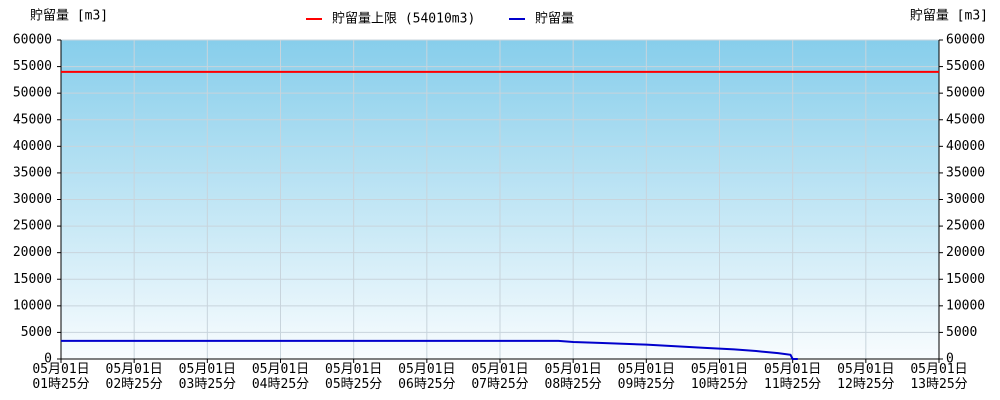 The height and width of the screenshot is (400, 1000). Describe the element at coordinates (965, 252) in the screenshot. I see `y2-tick-label: 20000` at that location.